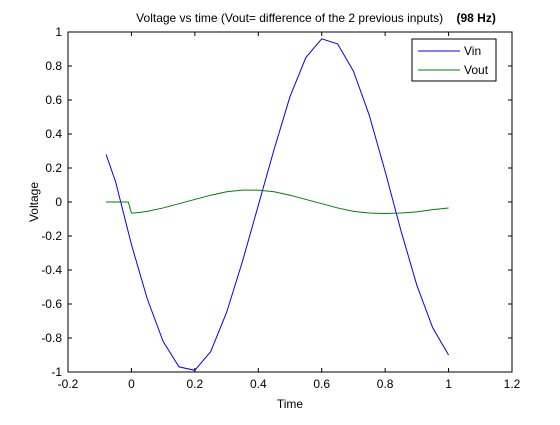 This screenshot has width=560, height=425. What do you see at coordinates (321, 384) in the screenshot?
I see `x-tick-label: 0.6` at bounding box center [321, 384].